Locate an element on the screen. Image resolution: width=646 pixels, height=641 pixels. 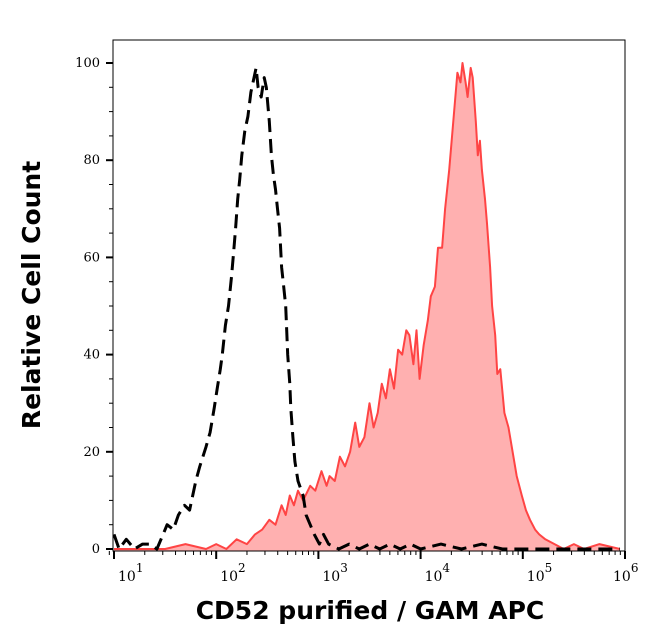
y-tick-label: 80 is located at coordinates (91, 160).